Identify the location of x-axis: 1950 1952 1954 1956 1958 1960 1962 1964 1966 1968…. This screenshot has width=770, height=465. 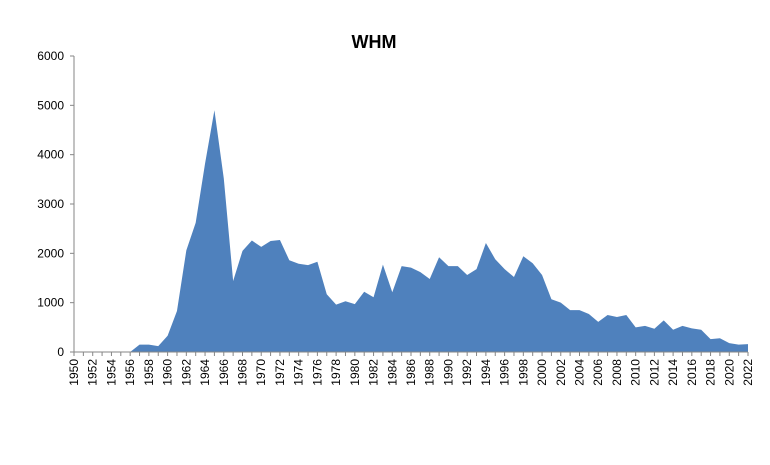
(411, 368).